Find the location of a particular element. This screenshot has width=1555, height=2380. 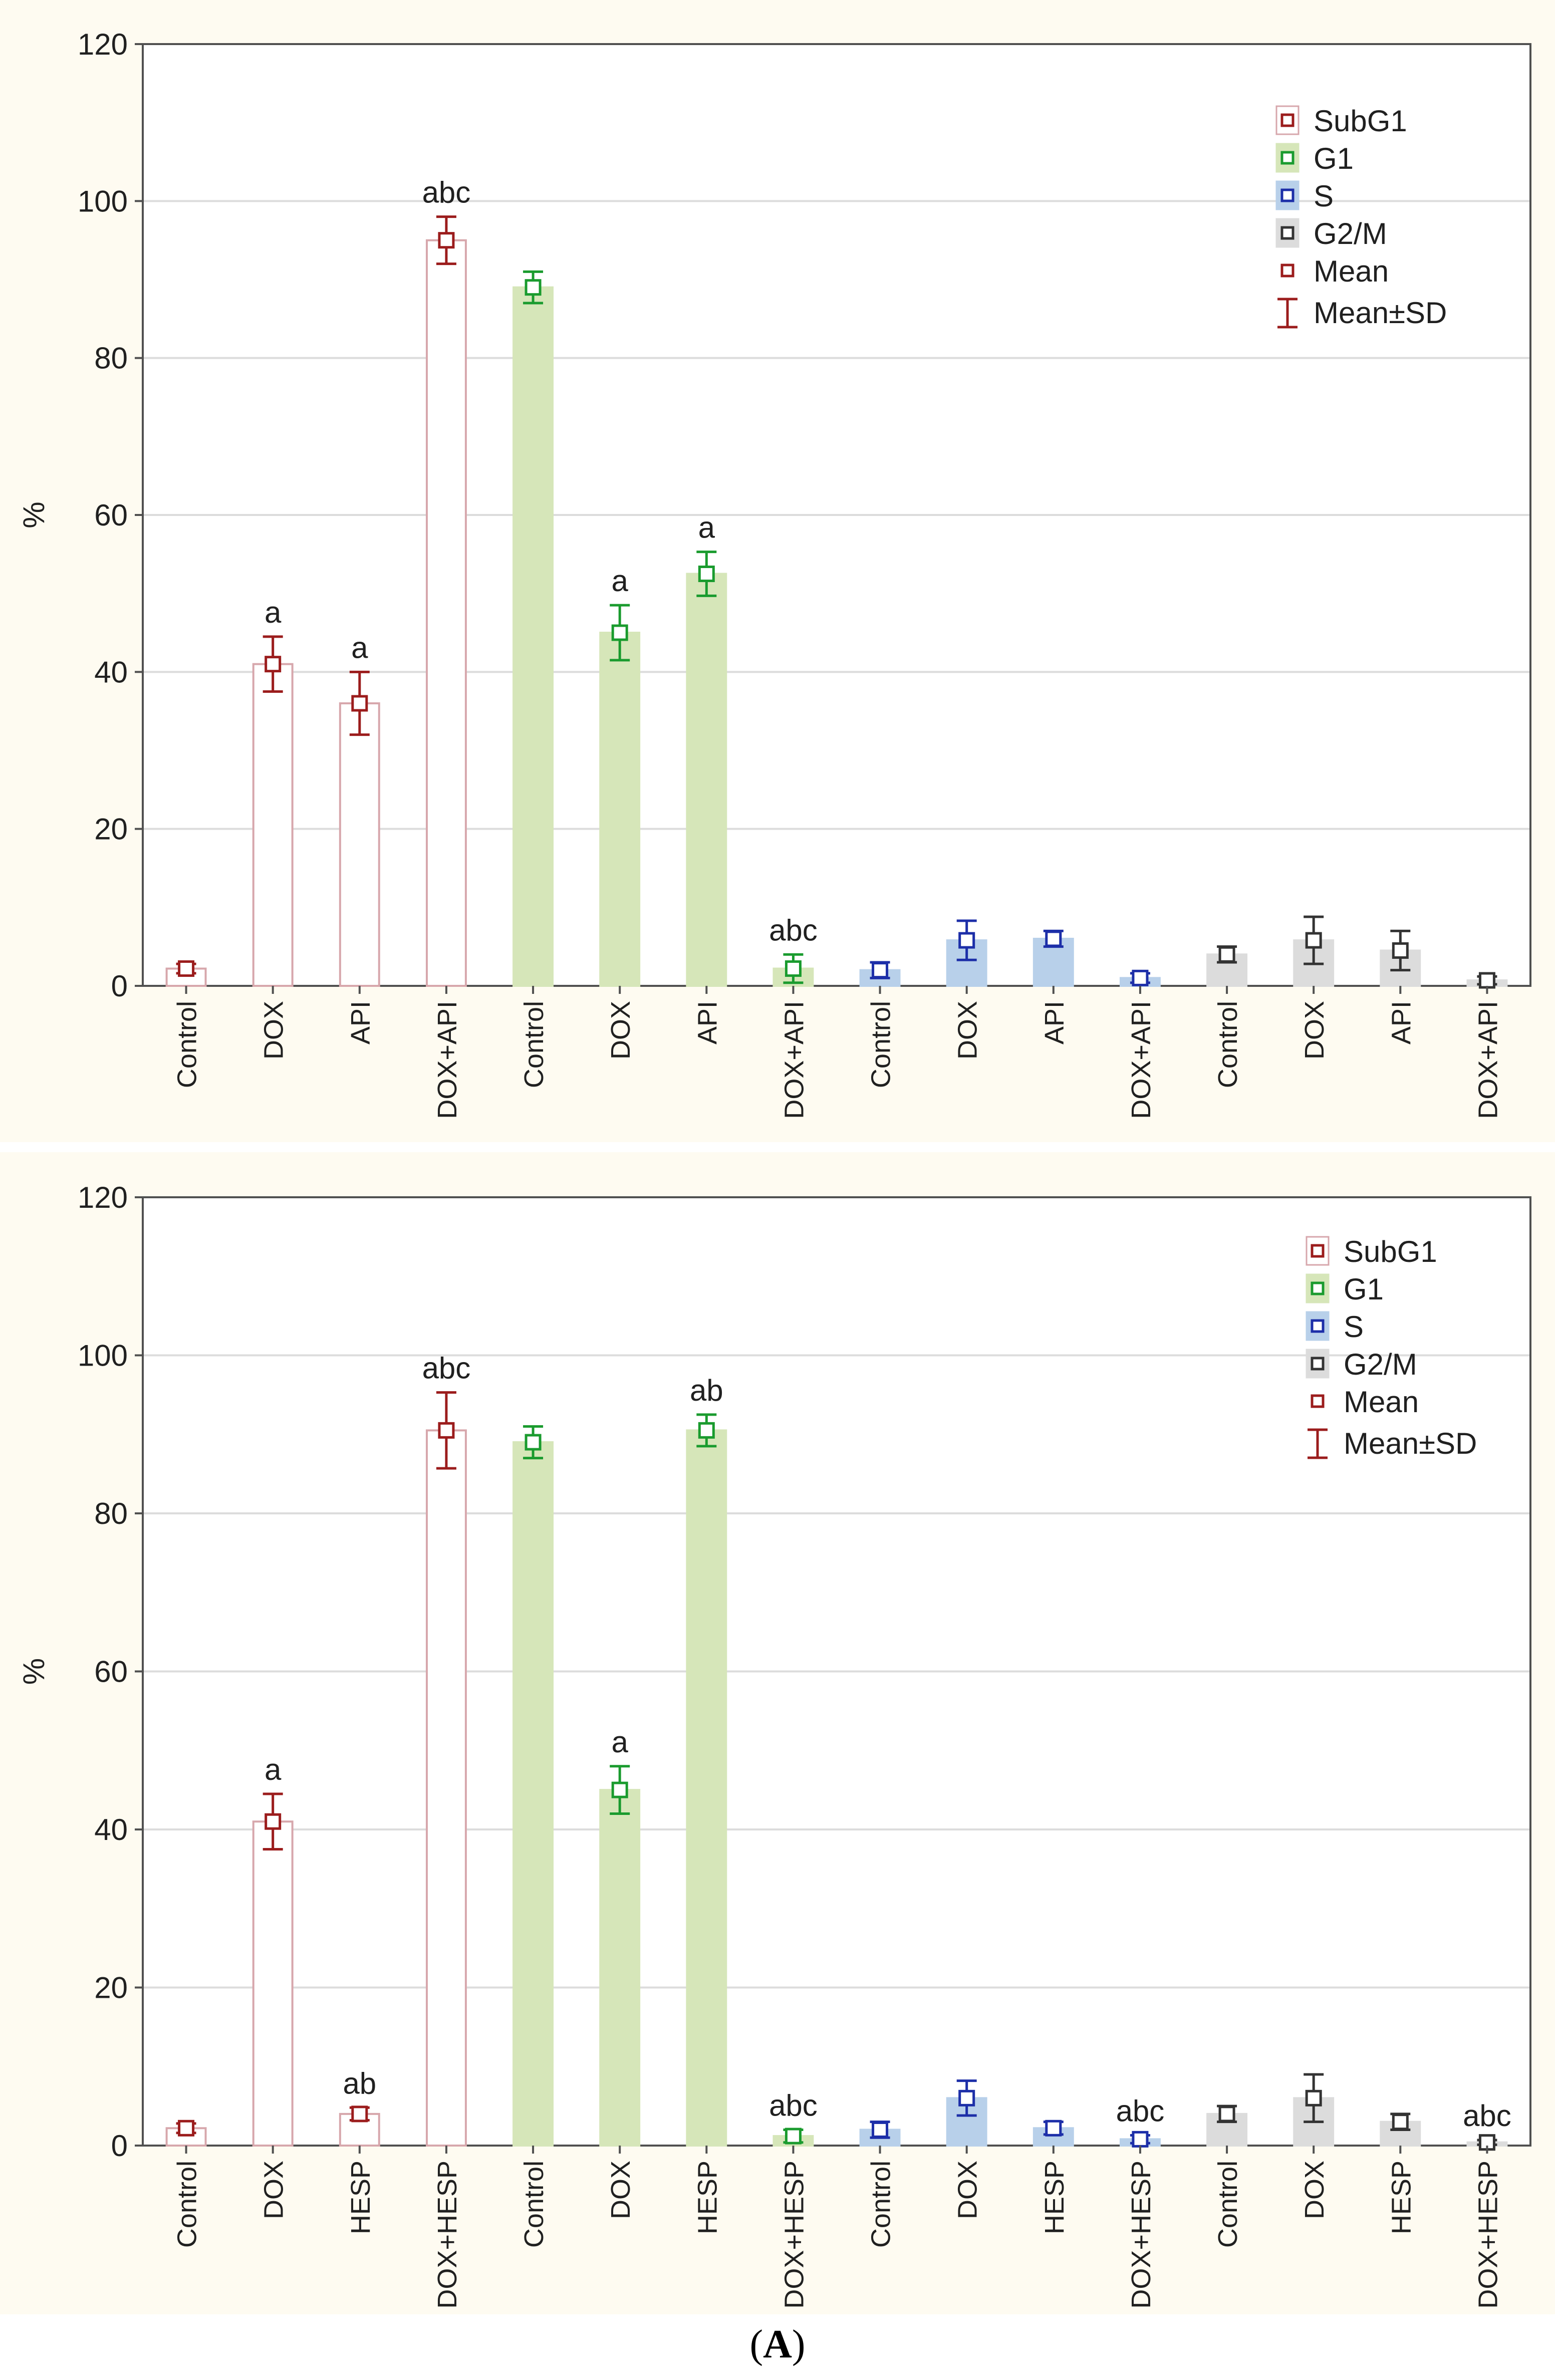

legend-label: G1 is located at coordinates (1334, 158).